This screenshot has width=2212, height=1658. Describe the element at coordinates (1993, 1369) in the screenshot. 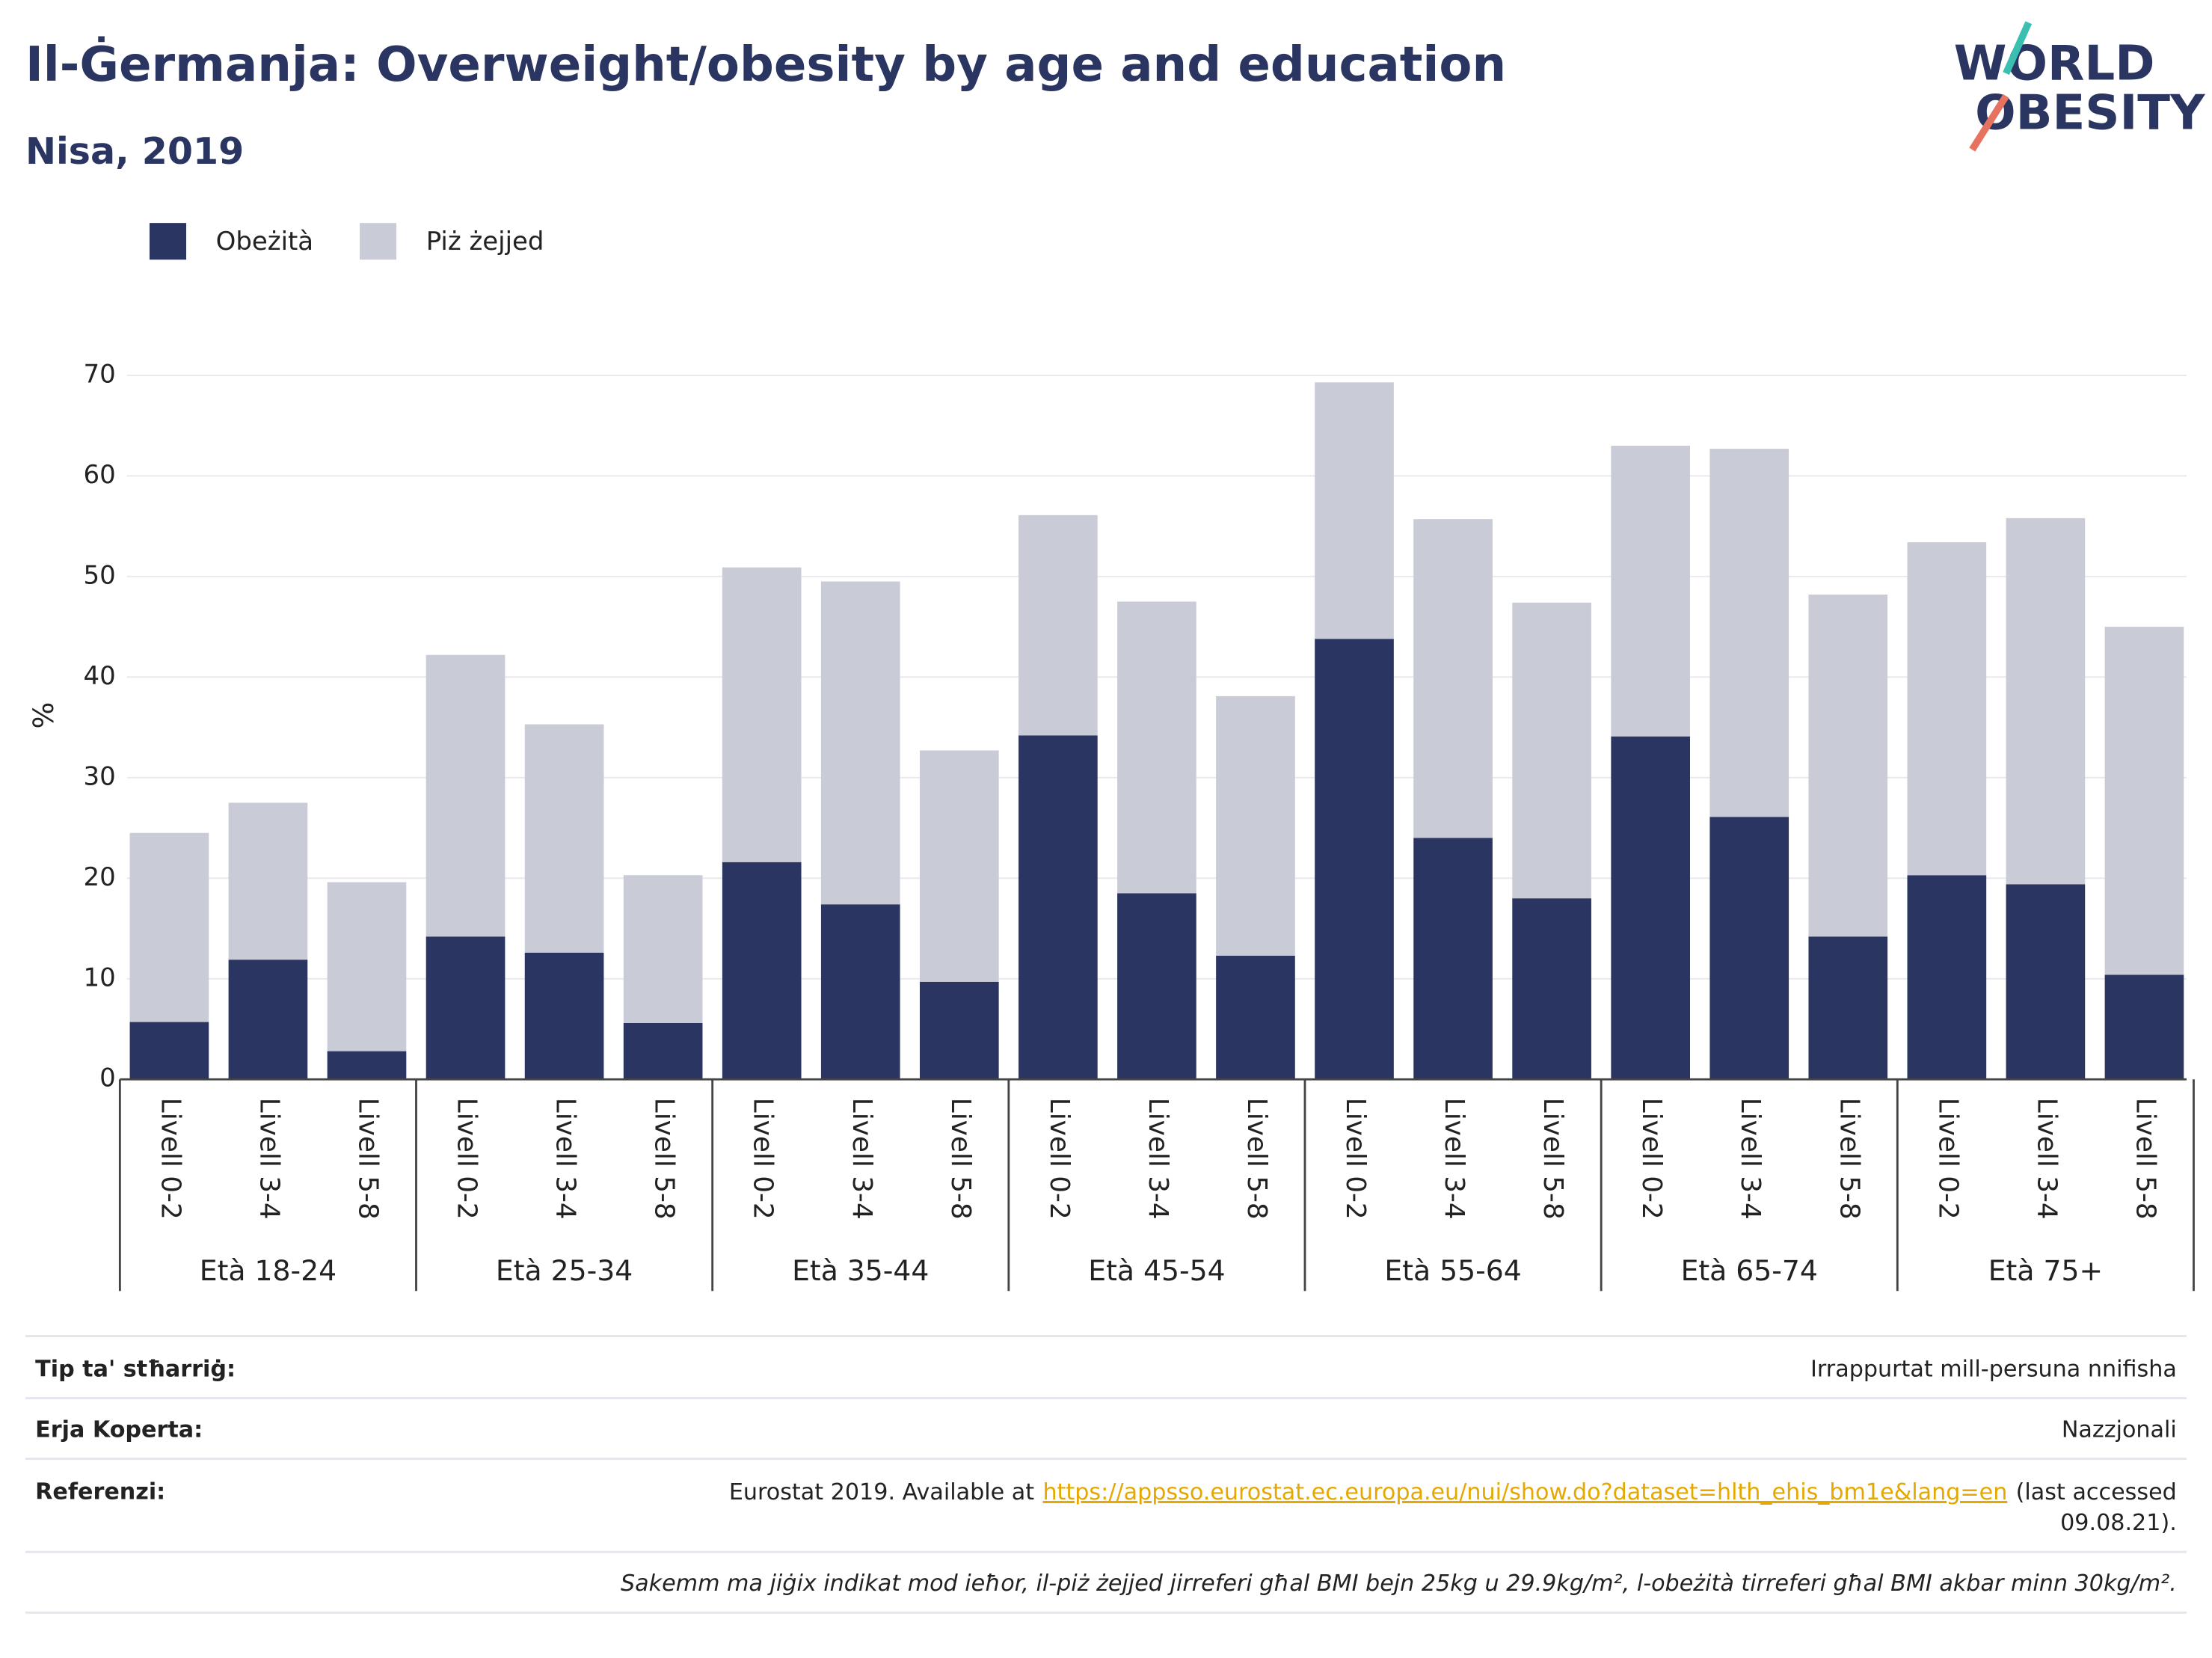

I see `footer-value: Irrappurtat mill-persuna nnifisha` at that location.